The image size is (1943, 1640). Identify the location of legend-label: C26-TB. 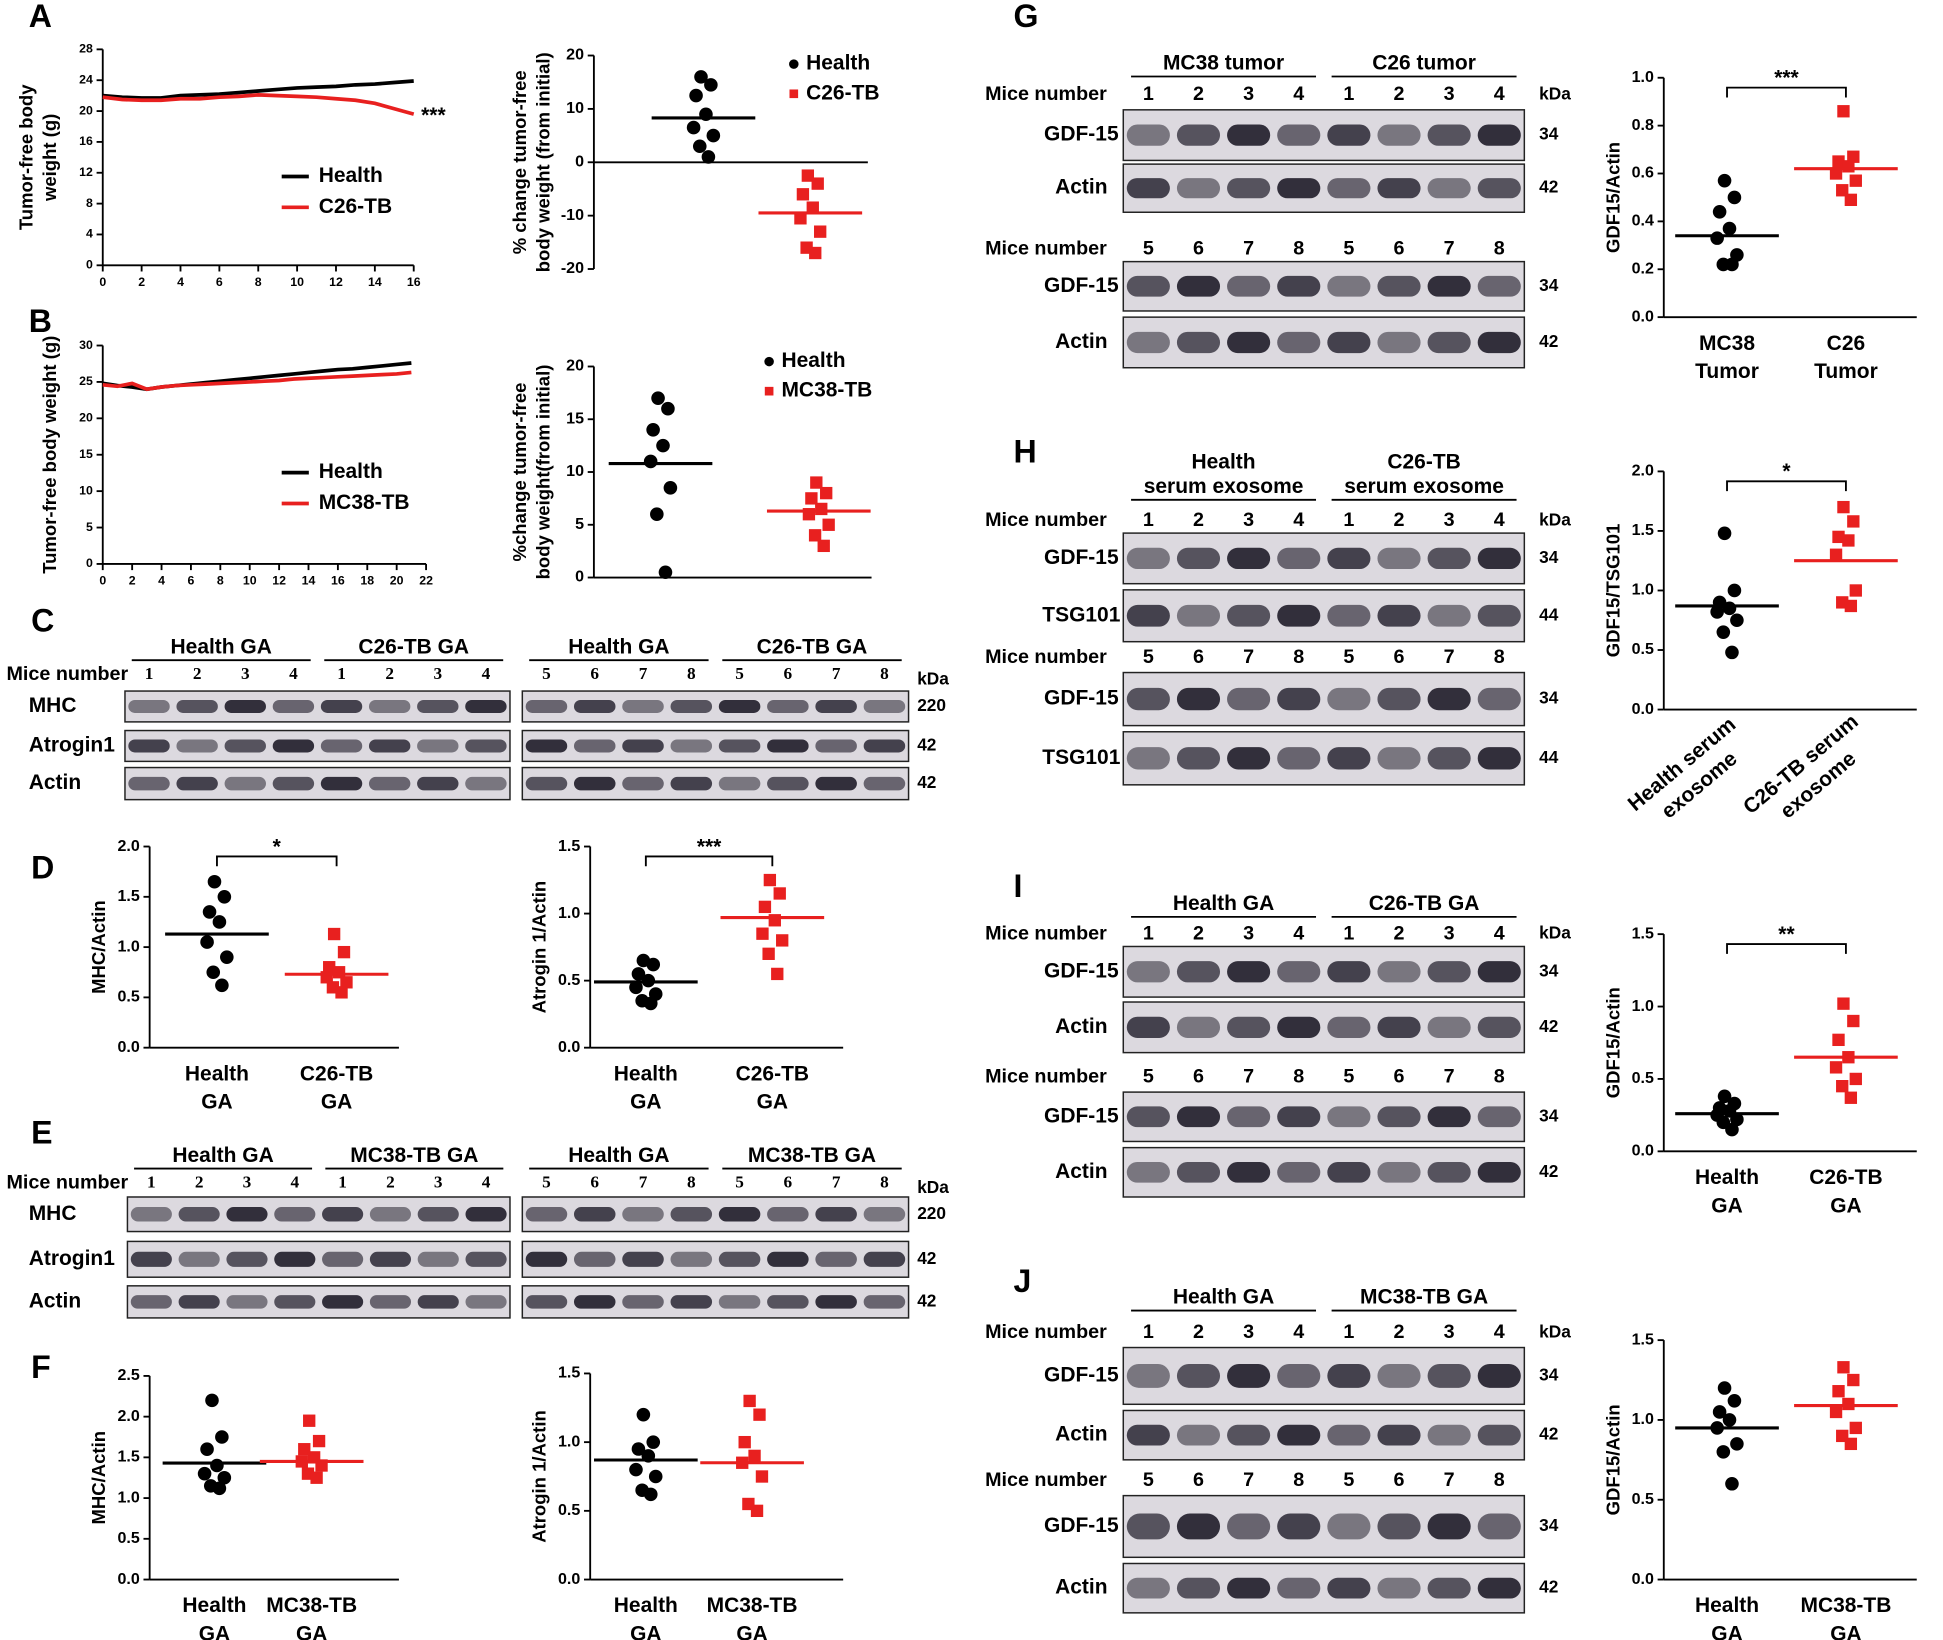
(842, 92).